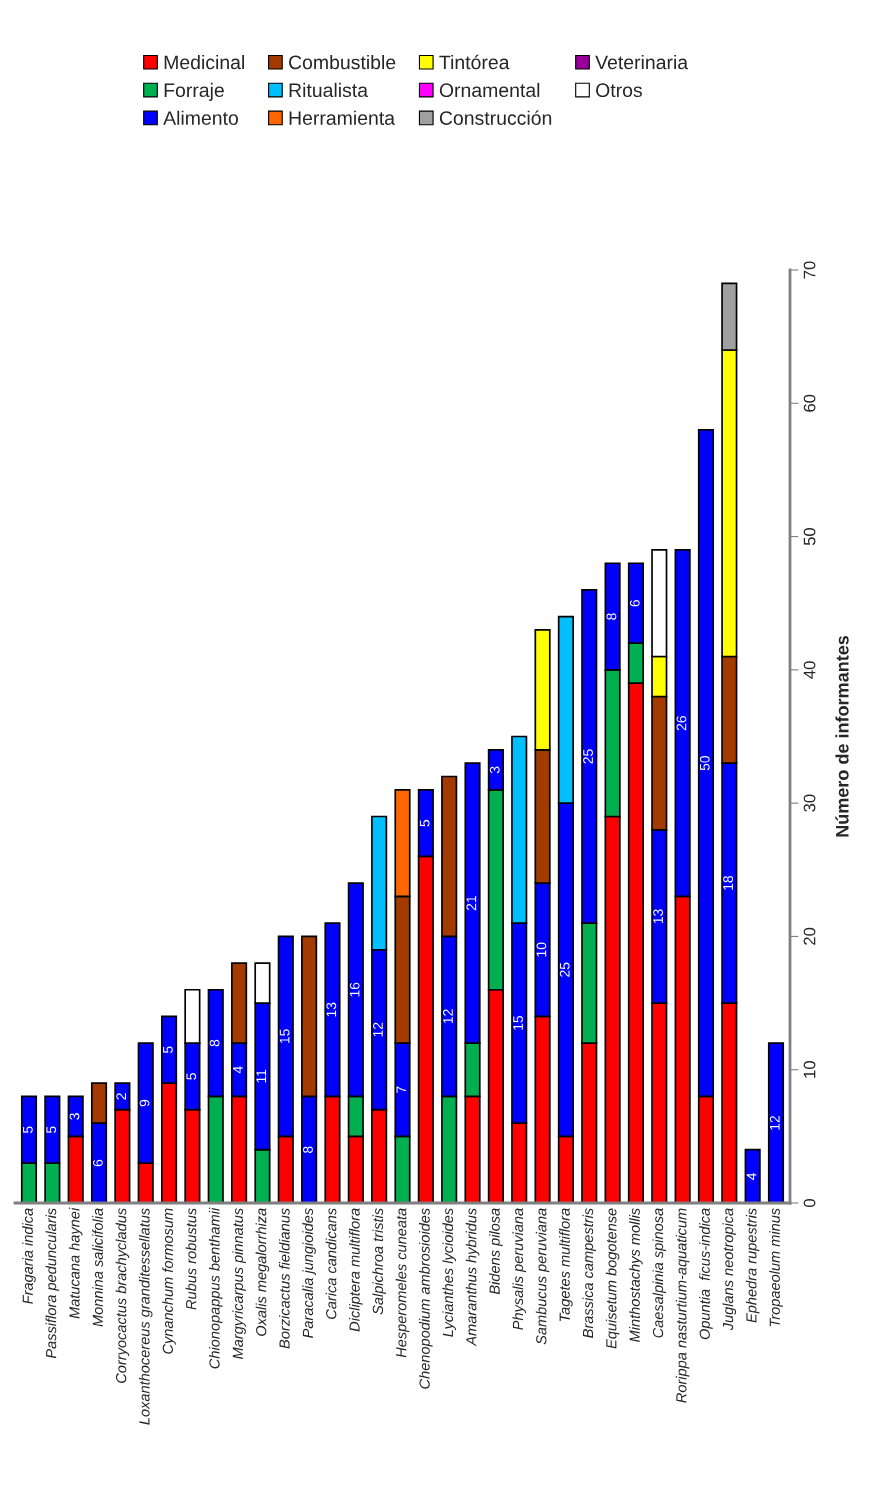 The width and height of the screenshot is (882, 1499). I want to click on legend-label: Ritualista, so click(329, 90).